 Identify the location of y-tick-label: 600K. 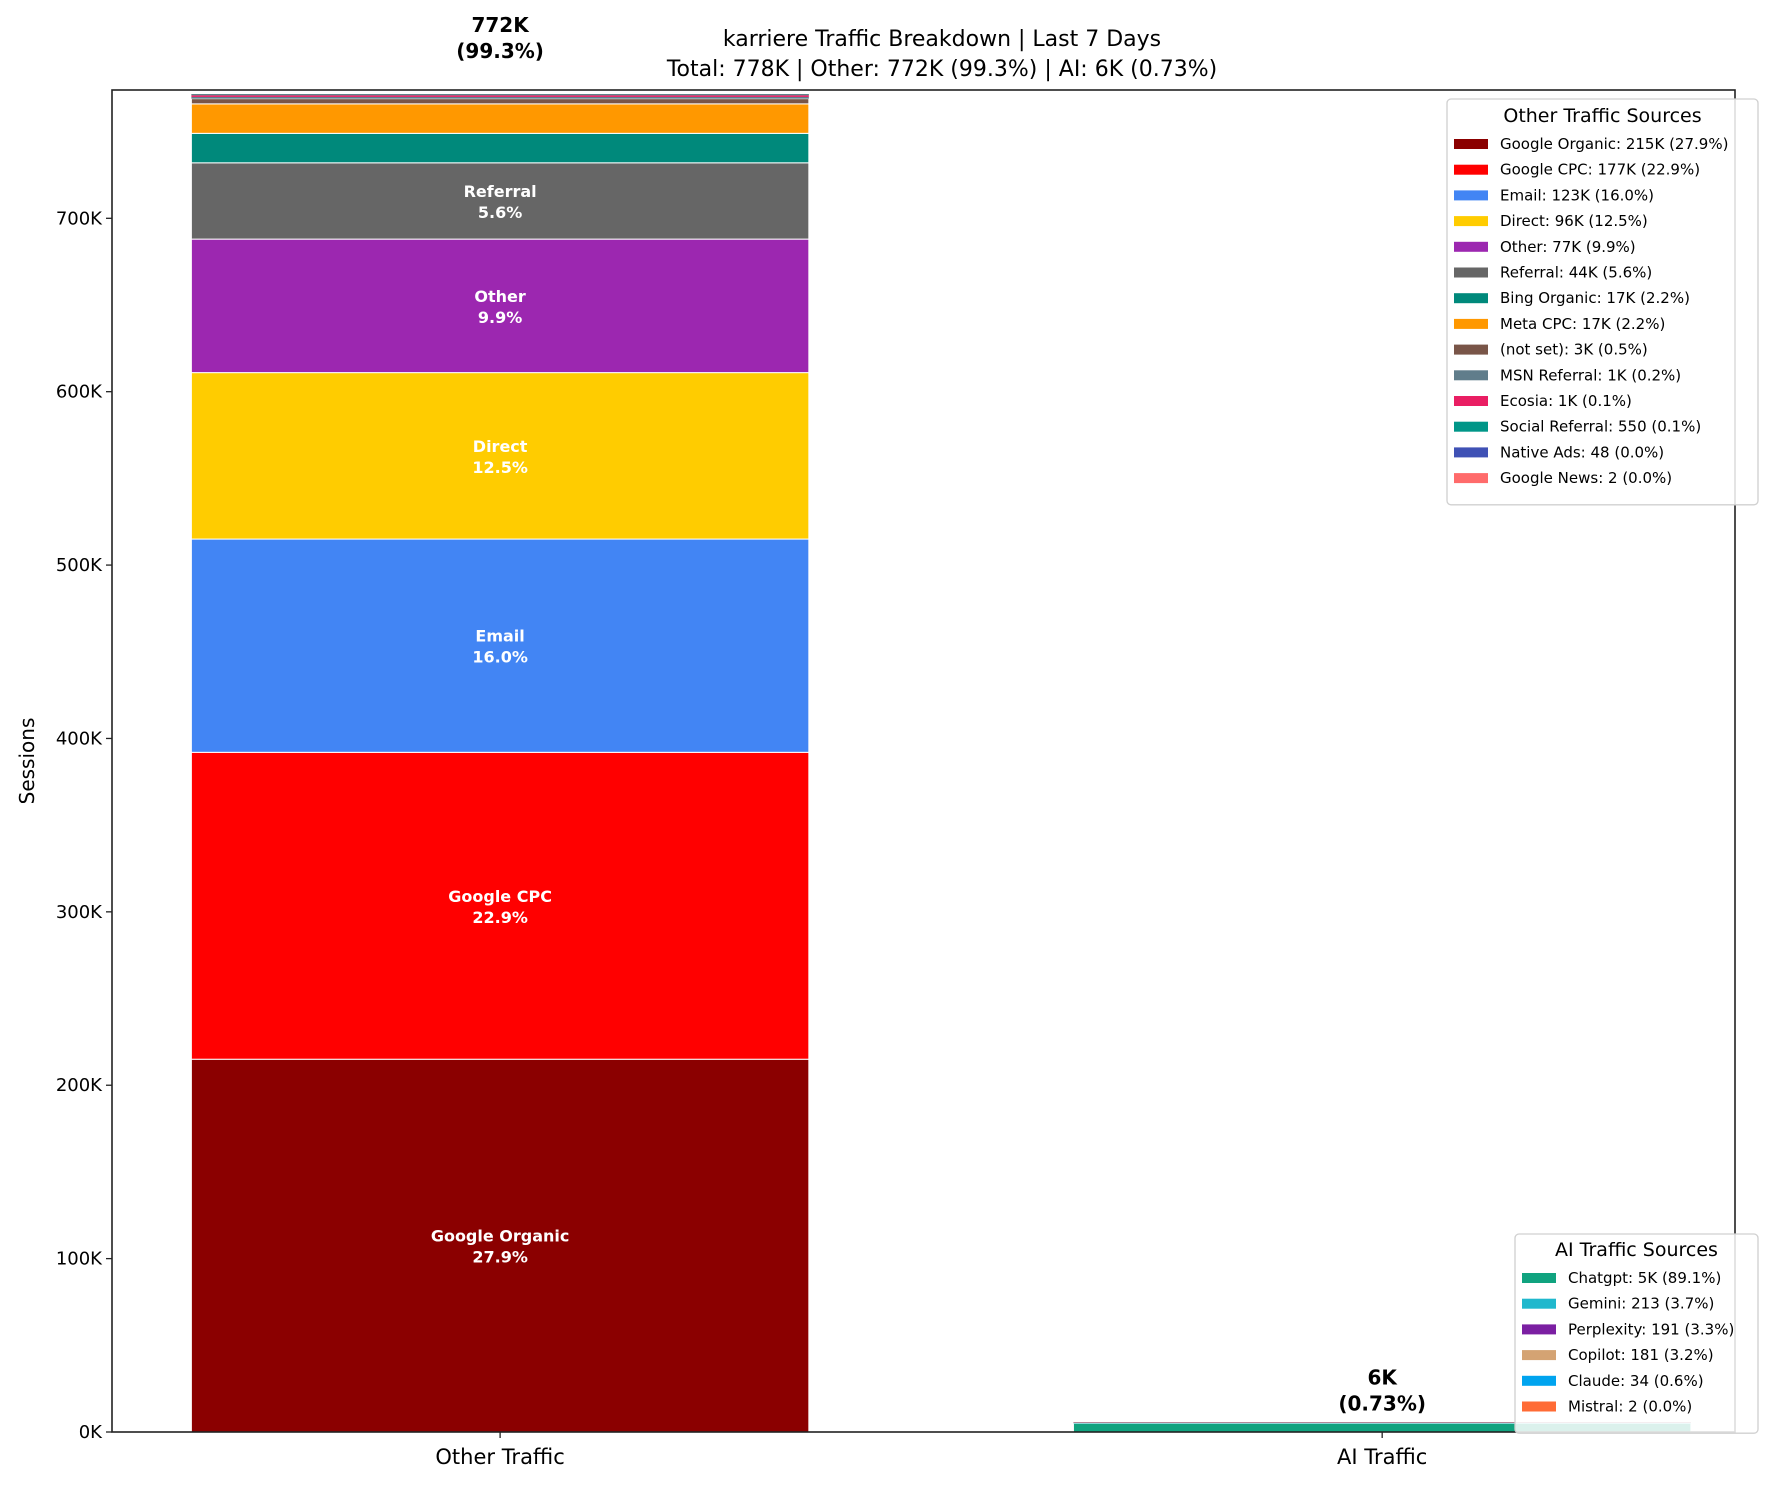
(79, 392).